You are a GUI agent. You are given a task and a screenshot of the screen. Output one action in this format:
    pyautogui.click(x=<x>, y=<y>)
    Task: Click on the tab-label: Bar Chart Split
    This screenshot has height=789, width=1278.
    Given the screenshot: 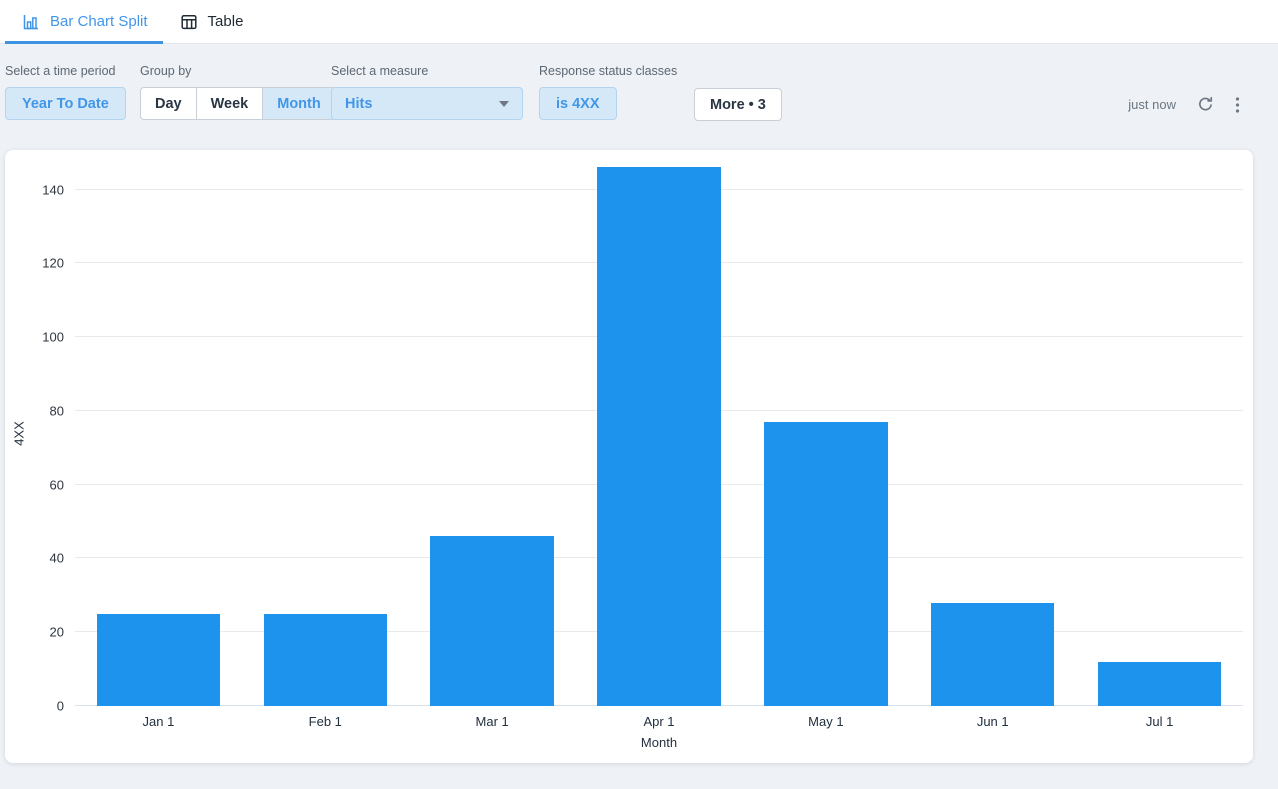 What is the action you would take?
    pyautogui.click(x=99, y=21)
    